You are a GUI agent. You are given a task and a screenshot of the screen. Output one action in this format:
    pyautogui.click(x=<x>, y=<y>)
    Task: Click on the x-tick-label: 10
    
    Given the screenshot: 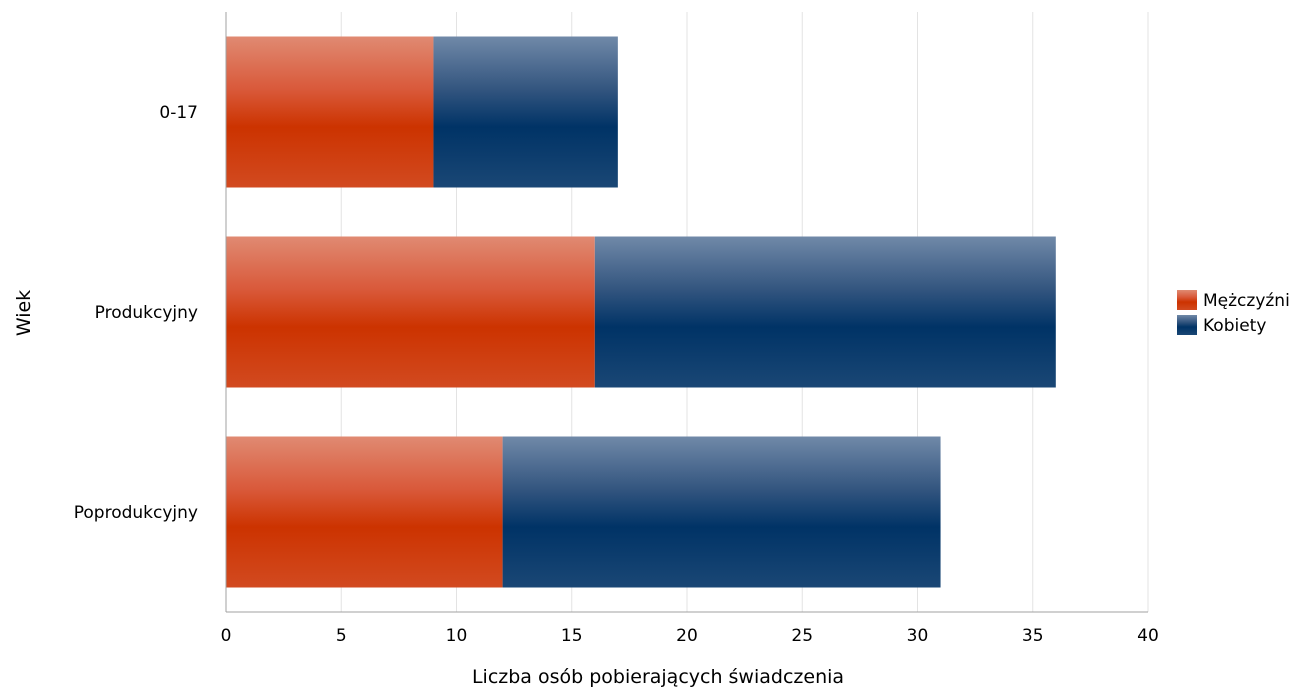 What is the action you would take?
    pyautogui.click(x=457, y=636)
    